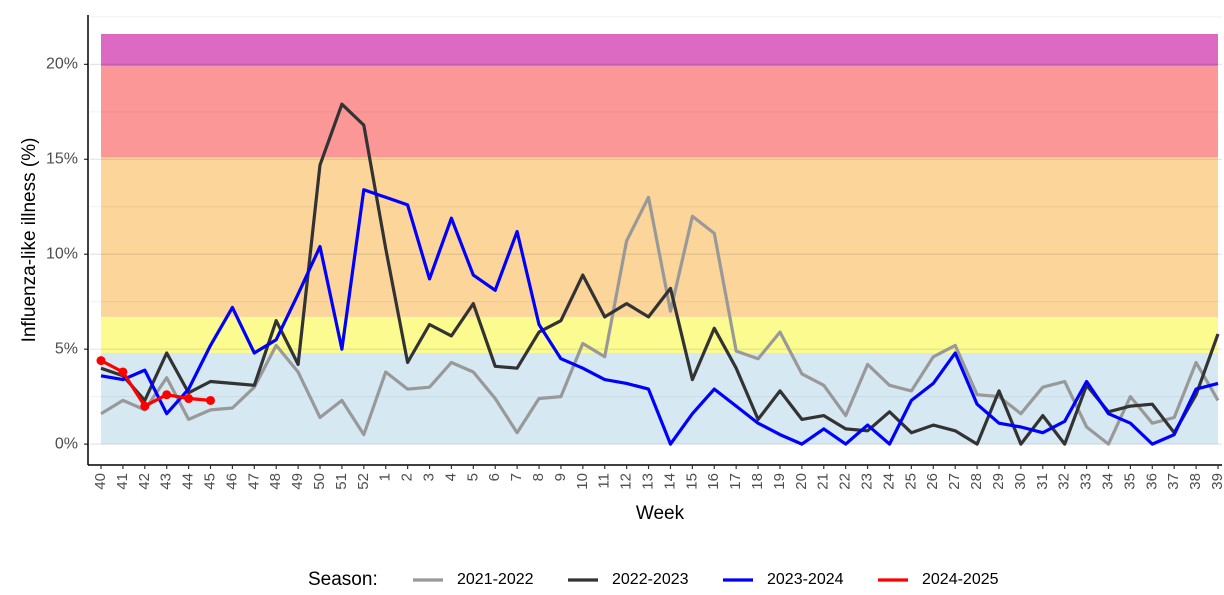 The height and width of the screenshot is (595, 1224). I want to click on x-tick-label: 42, so click(144, 481).